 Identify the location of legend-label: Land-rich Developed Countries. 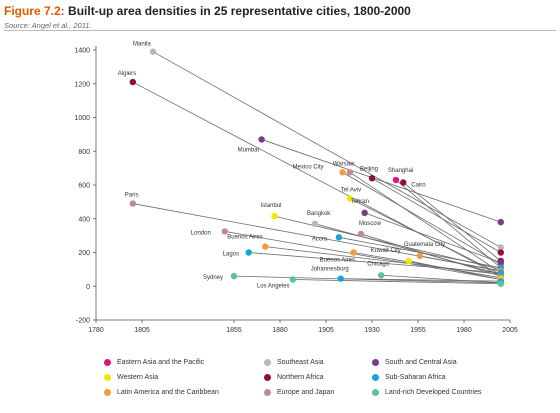
(433, 392).